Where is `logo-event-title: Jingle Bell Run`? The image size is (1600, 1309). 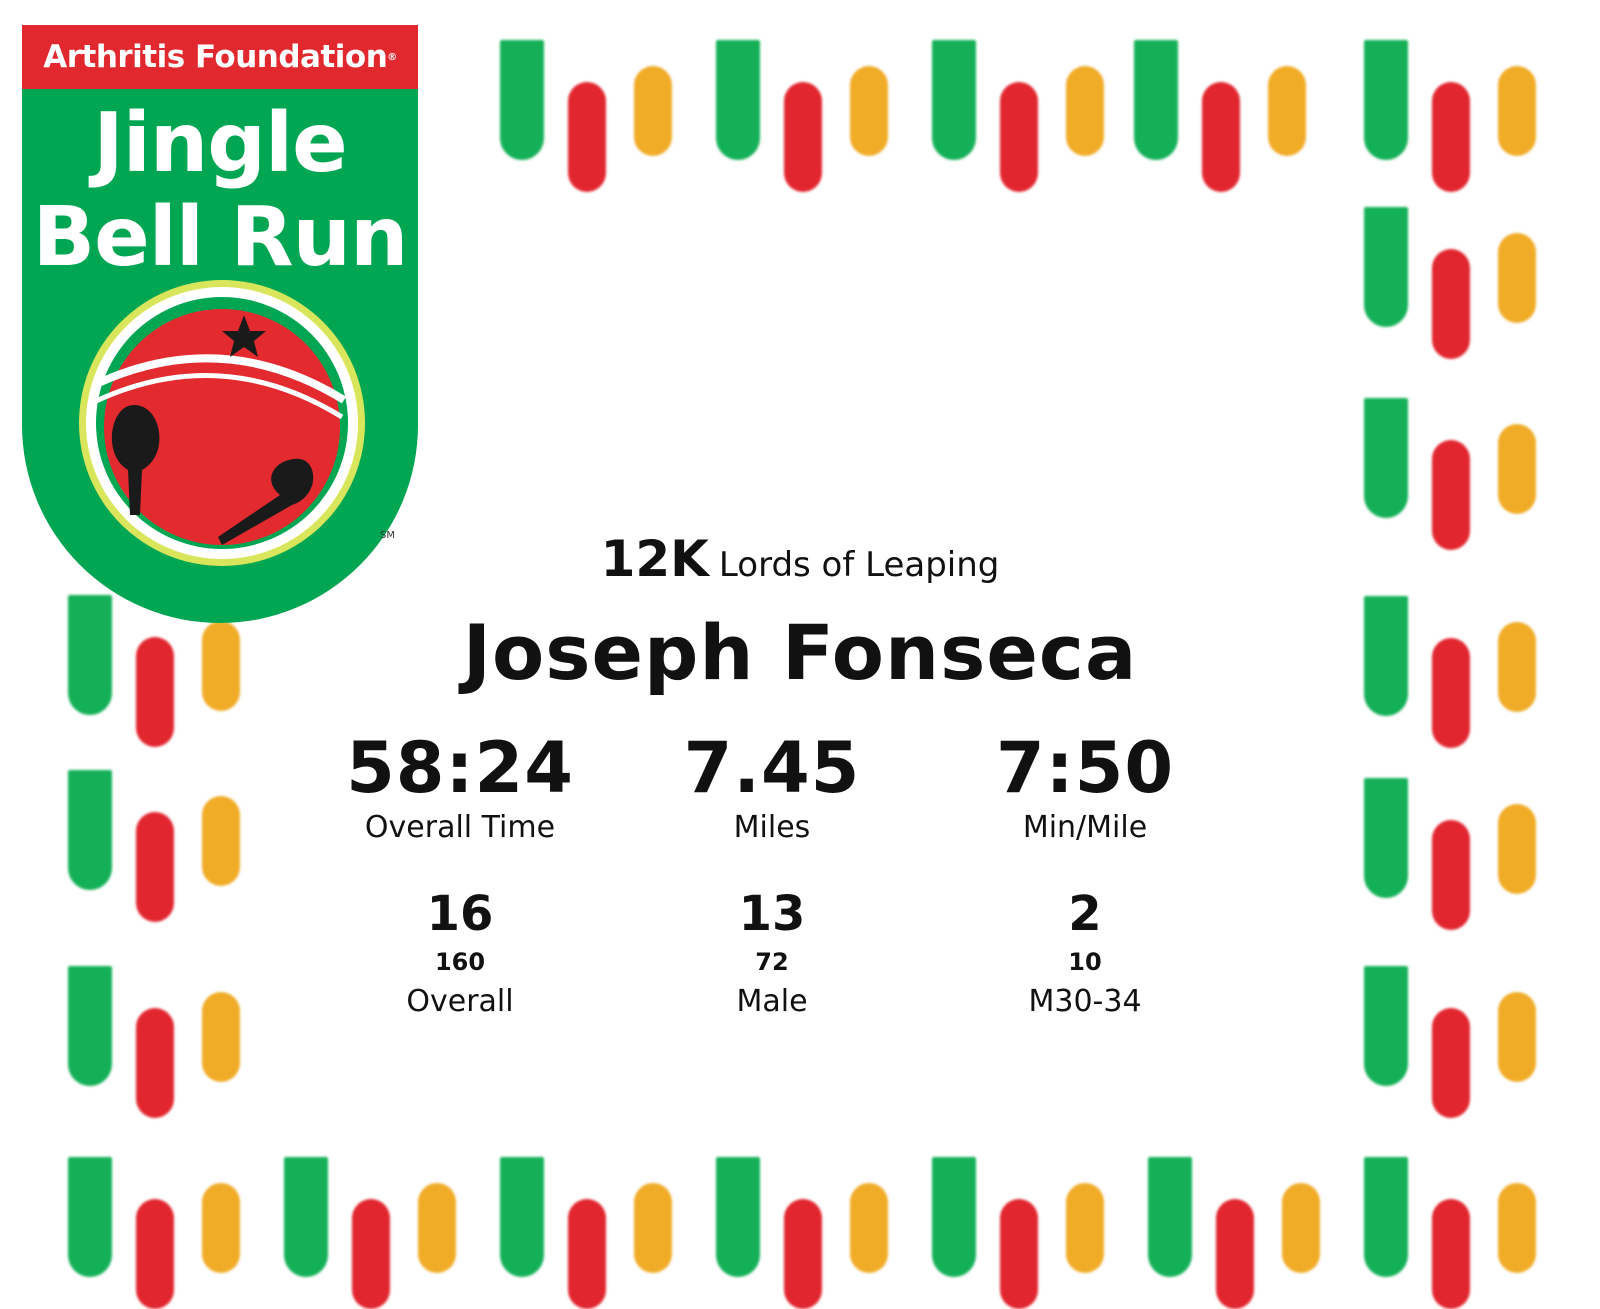
logo-event-title: Jingle Bell Run is located at coordinates (220, 191).